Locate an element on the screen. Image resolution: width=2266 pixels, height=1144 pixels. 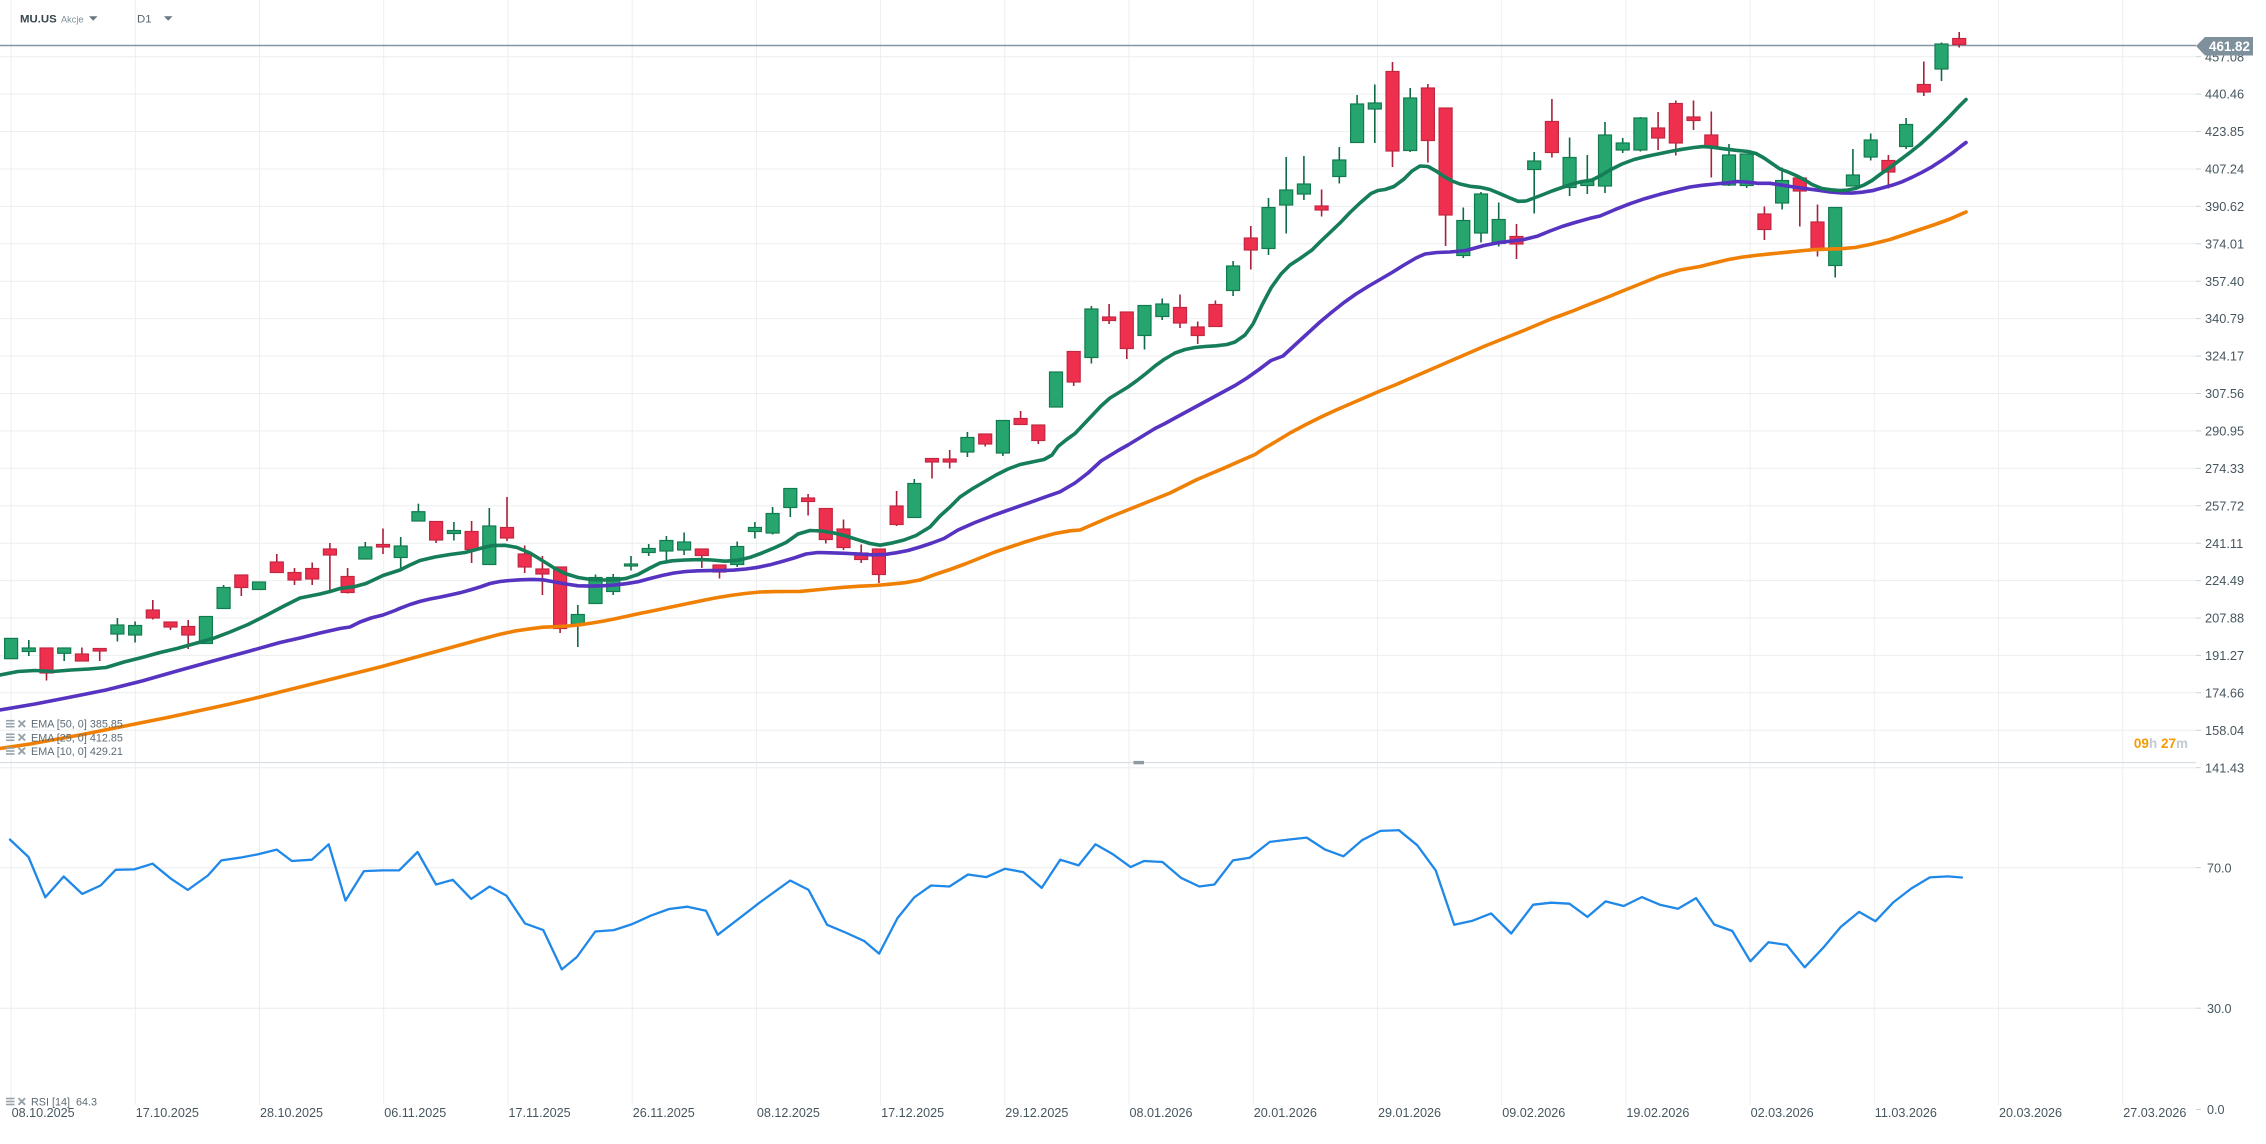
svg-text: 17.12.2025 is located at coordinates (912, 1113).